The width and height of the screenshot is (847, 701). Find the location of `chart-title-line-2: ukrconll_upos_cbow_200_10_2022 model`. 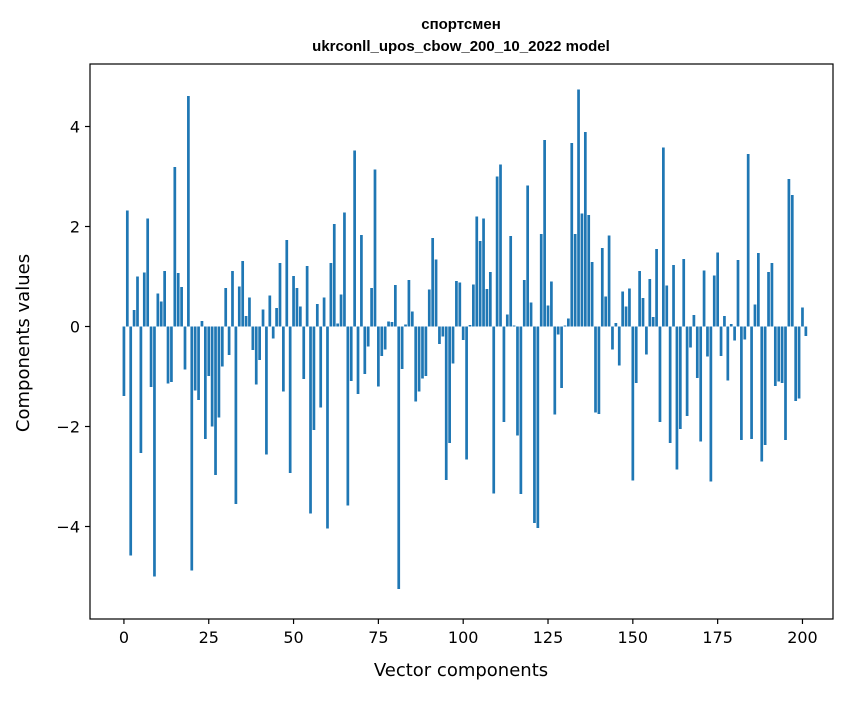

chart-title-line-2: ukrconll_upos_cbow_200_10_2022 model is located at coordinates (461, 46).